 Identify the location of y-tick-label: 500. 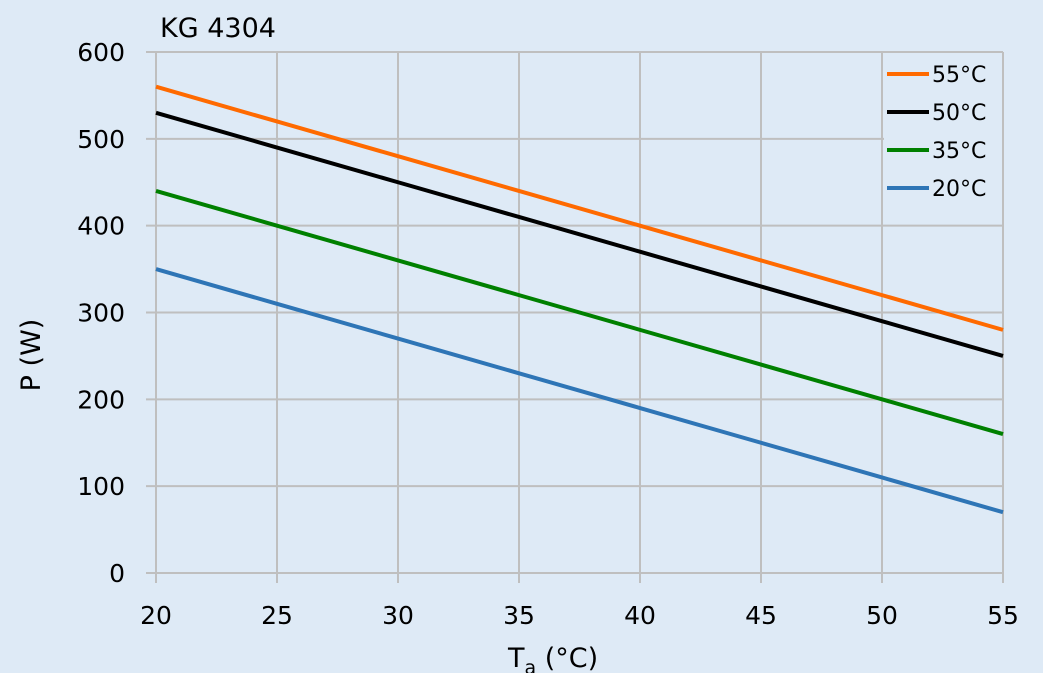
(101, 139).